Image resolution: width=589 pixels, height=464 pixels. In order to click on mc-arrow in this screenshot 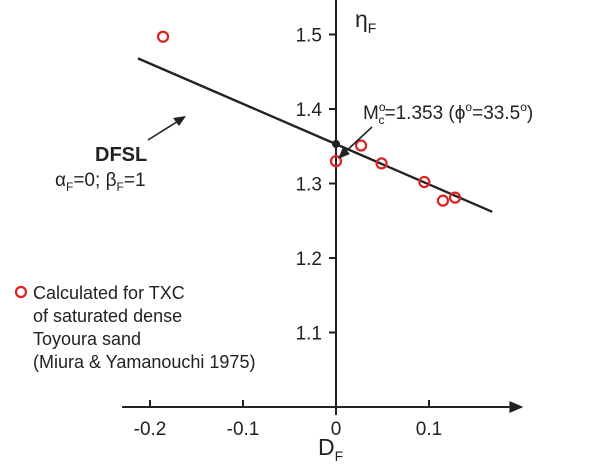, I will do `click(355, 142)`.